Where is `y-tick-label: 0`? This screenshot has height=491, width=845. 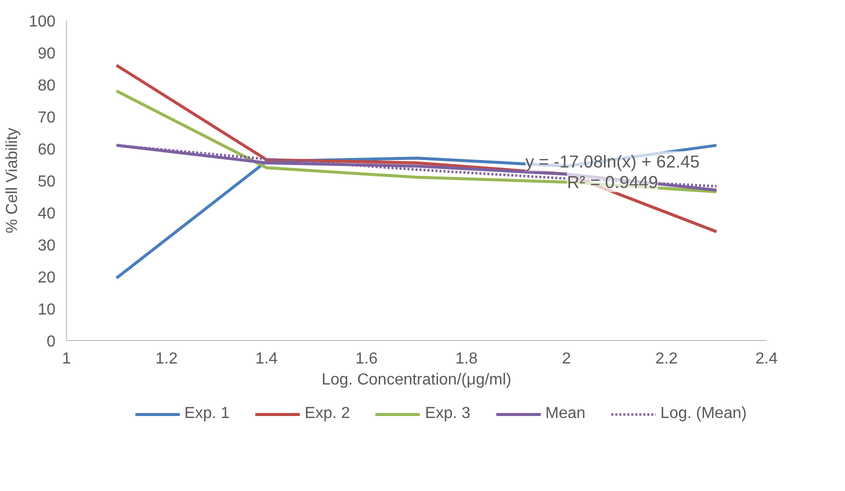 y-tick-label: 0 is located at coordinates (51, 342).